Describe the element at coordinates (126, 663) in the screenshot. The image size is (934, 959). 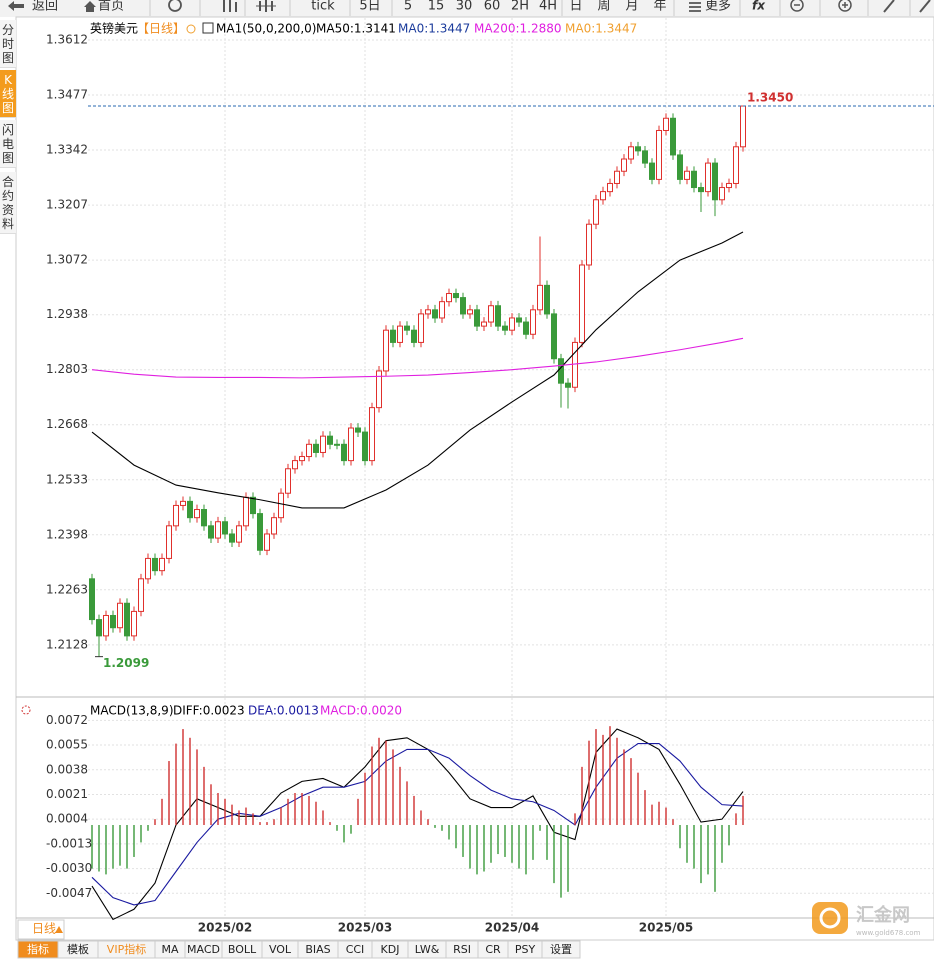
I see `low-label: 1.2099` at that location.